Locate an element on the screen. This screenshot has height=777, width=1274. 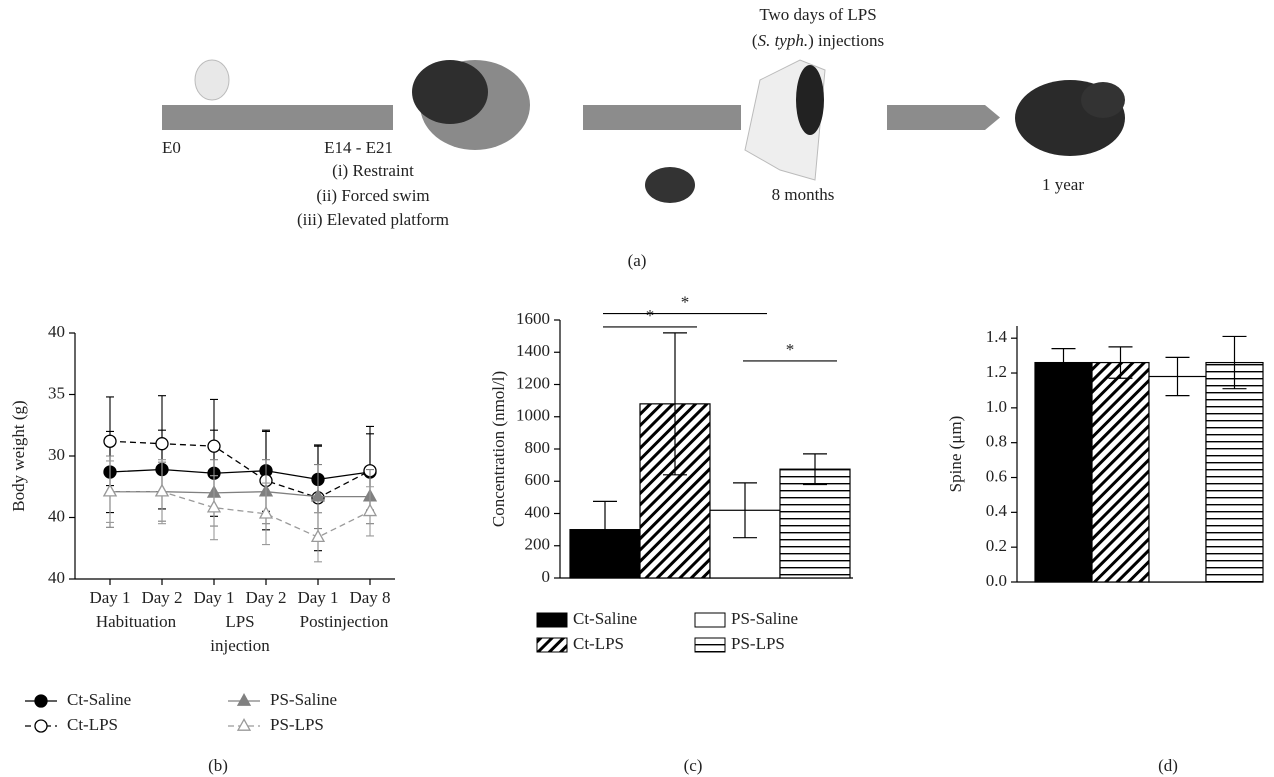
y-tick-label: 0.8 is located at coordinates (996, 441).